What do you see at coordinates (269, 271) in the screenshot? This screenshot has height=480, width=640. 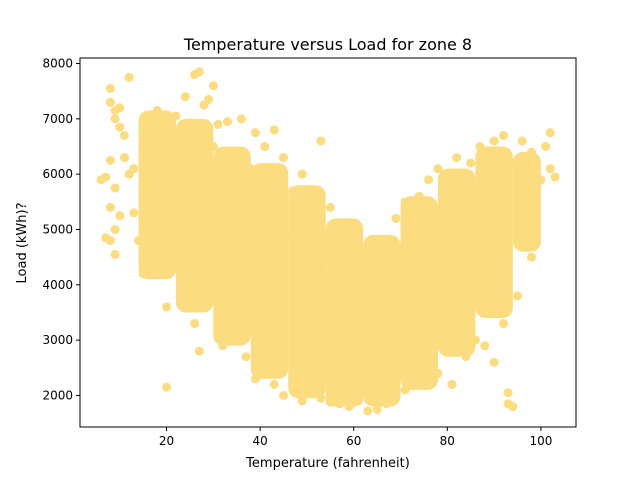 I see `density-band` at bounding box center [269, 271].